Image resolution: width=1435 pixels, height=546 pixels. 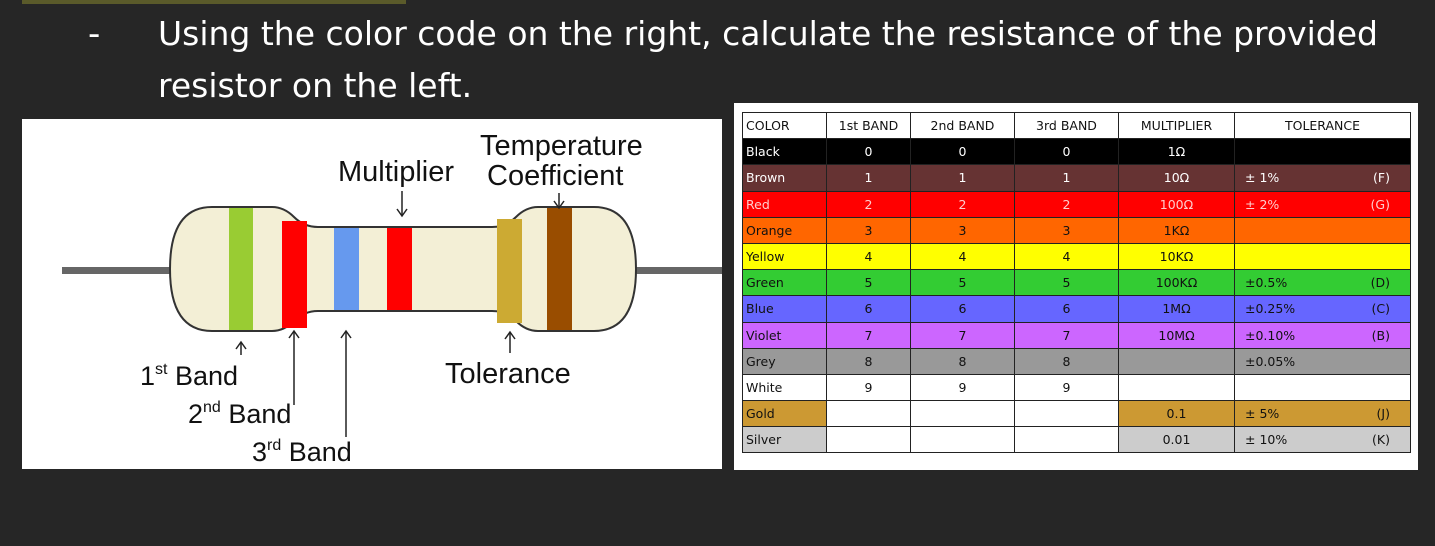 What do you see at coordinates (1262, 414) in the screenshot?
I see `tolerance-value: ± 5%` at bounding box center [1262, 414].